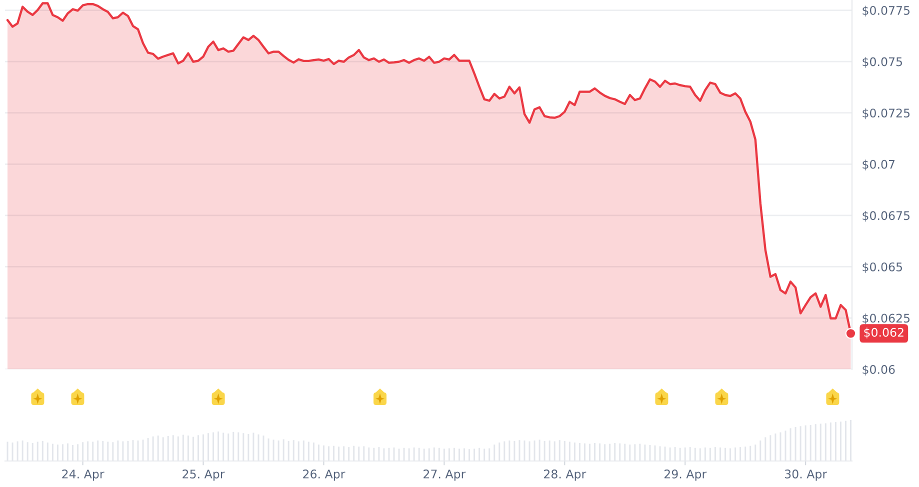 This screenshot has width=919, height=487. What do you see at coordinates (685, 475) in the screenshot?
I see `x-tick-label: 29. Apr` at bounding box center [685, 475].